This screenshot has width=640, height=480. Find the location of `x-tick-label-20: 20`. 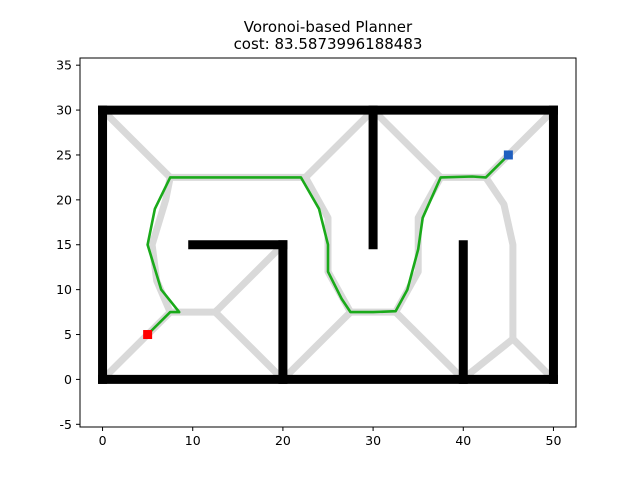

x-tick-label-20: 20 is located at coordinates (283, 440).